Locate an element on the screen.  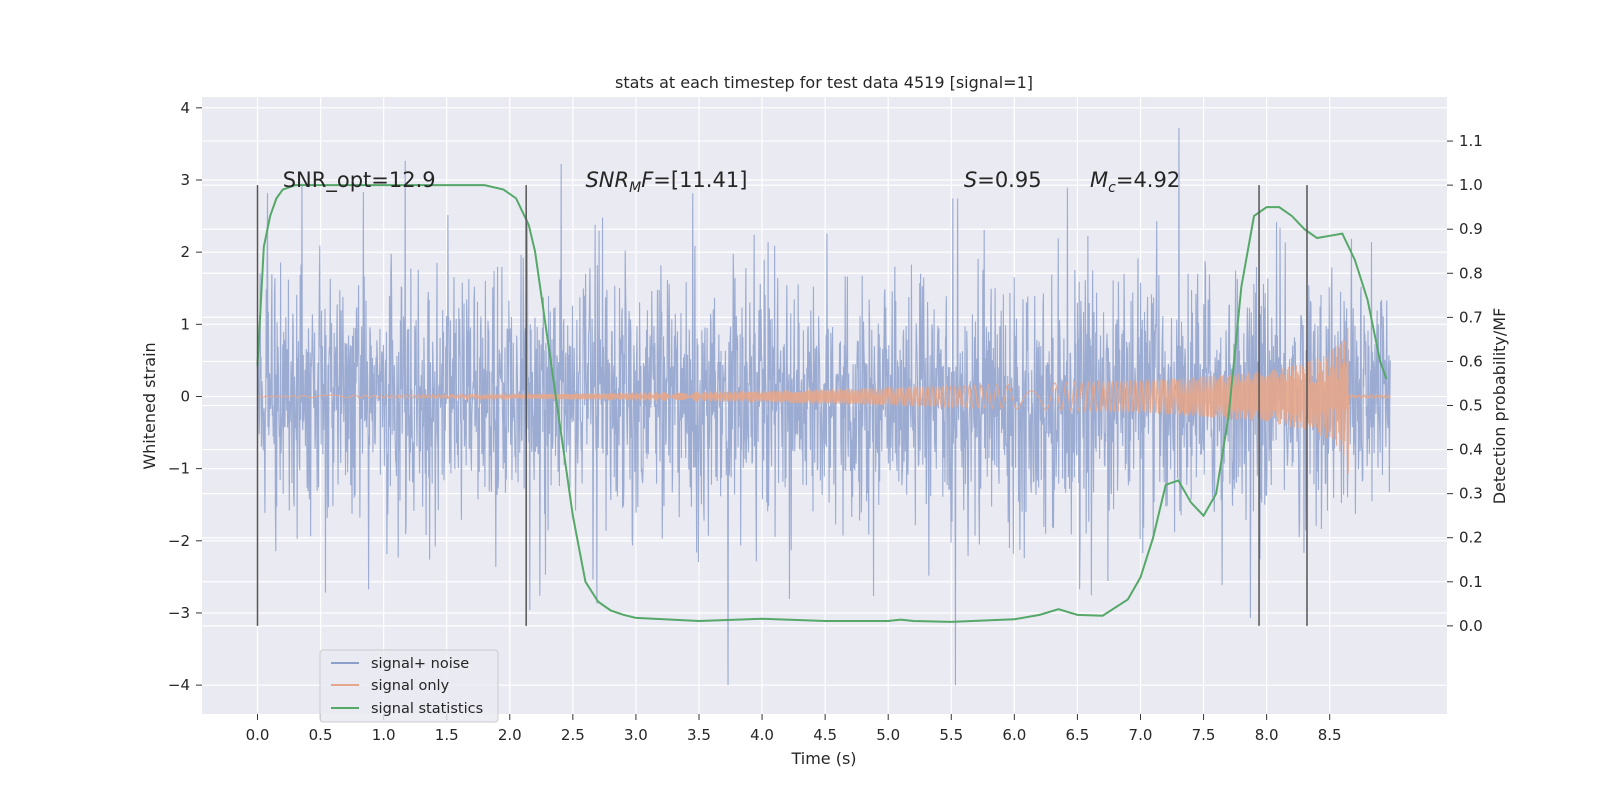
x-tick-label: 5.5 is located at coordinates (951, 735).